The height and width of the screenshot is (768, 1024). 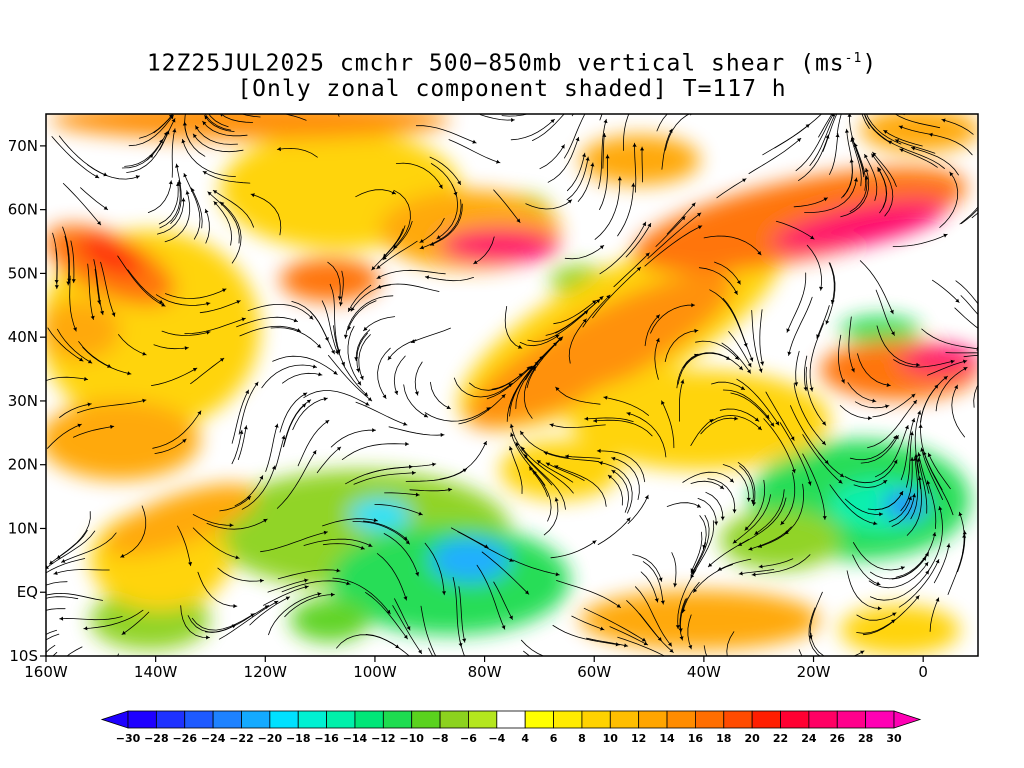 What do you see at coordinates (440, 738) in the screenshot?
I see `colorbar-label: −8` at bounding box center [440, 738].